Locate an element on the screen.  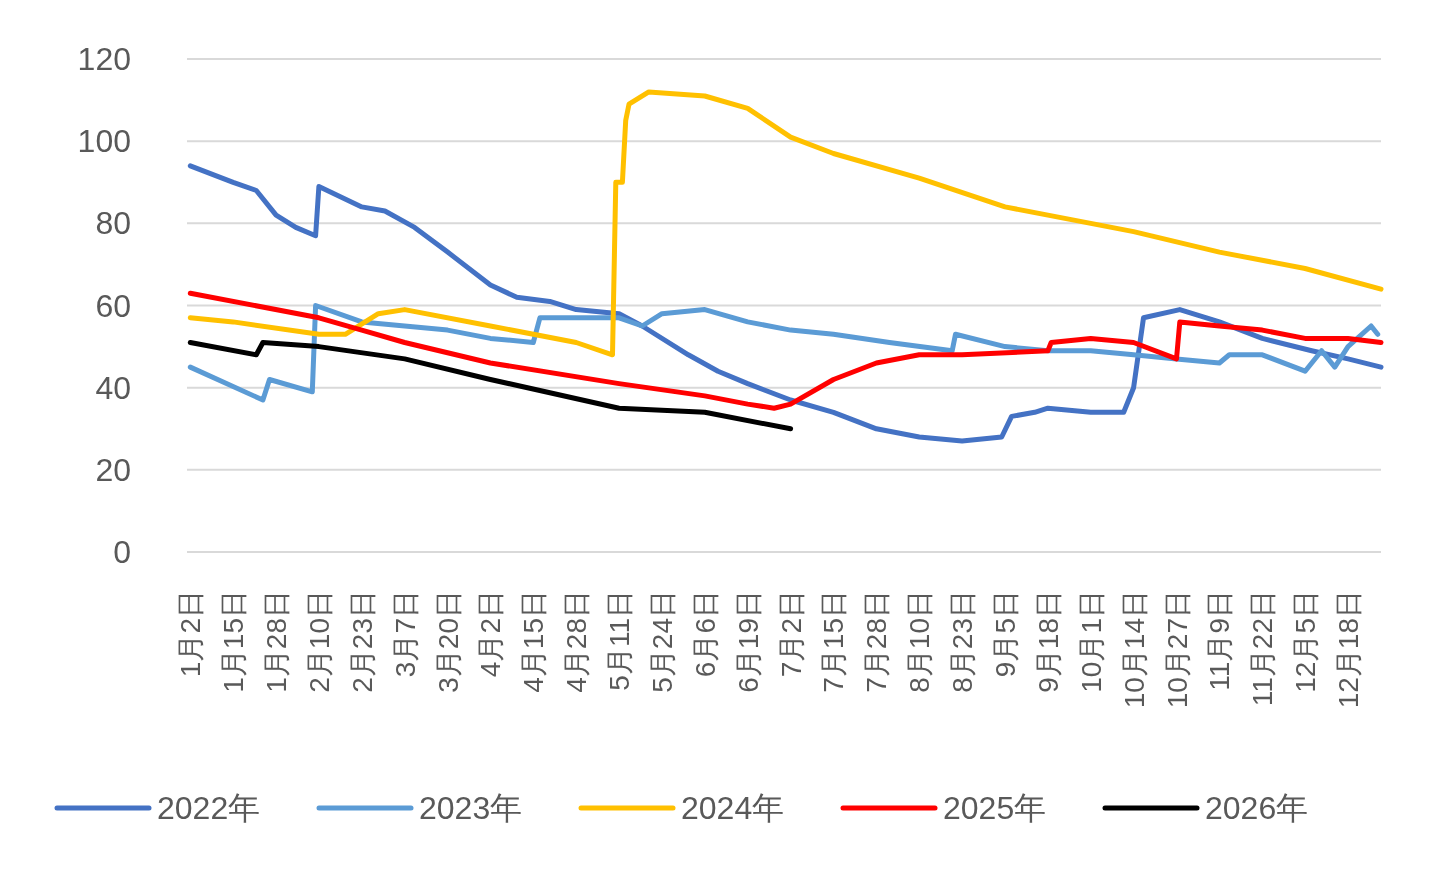
x-tick-label: 12月18日 is located at coordinates (1349, 649).